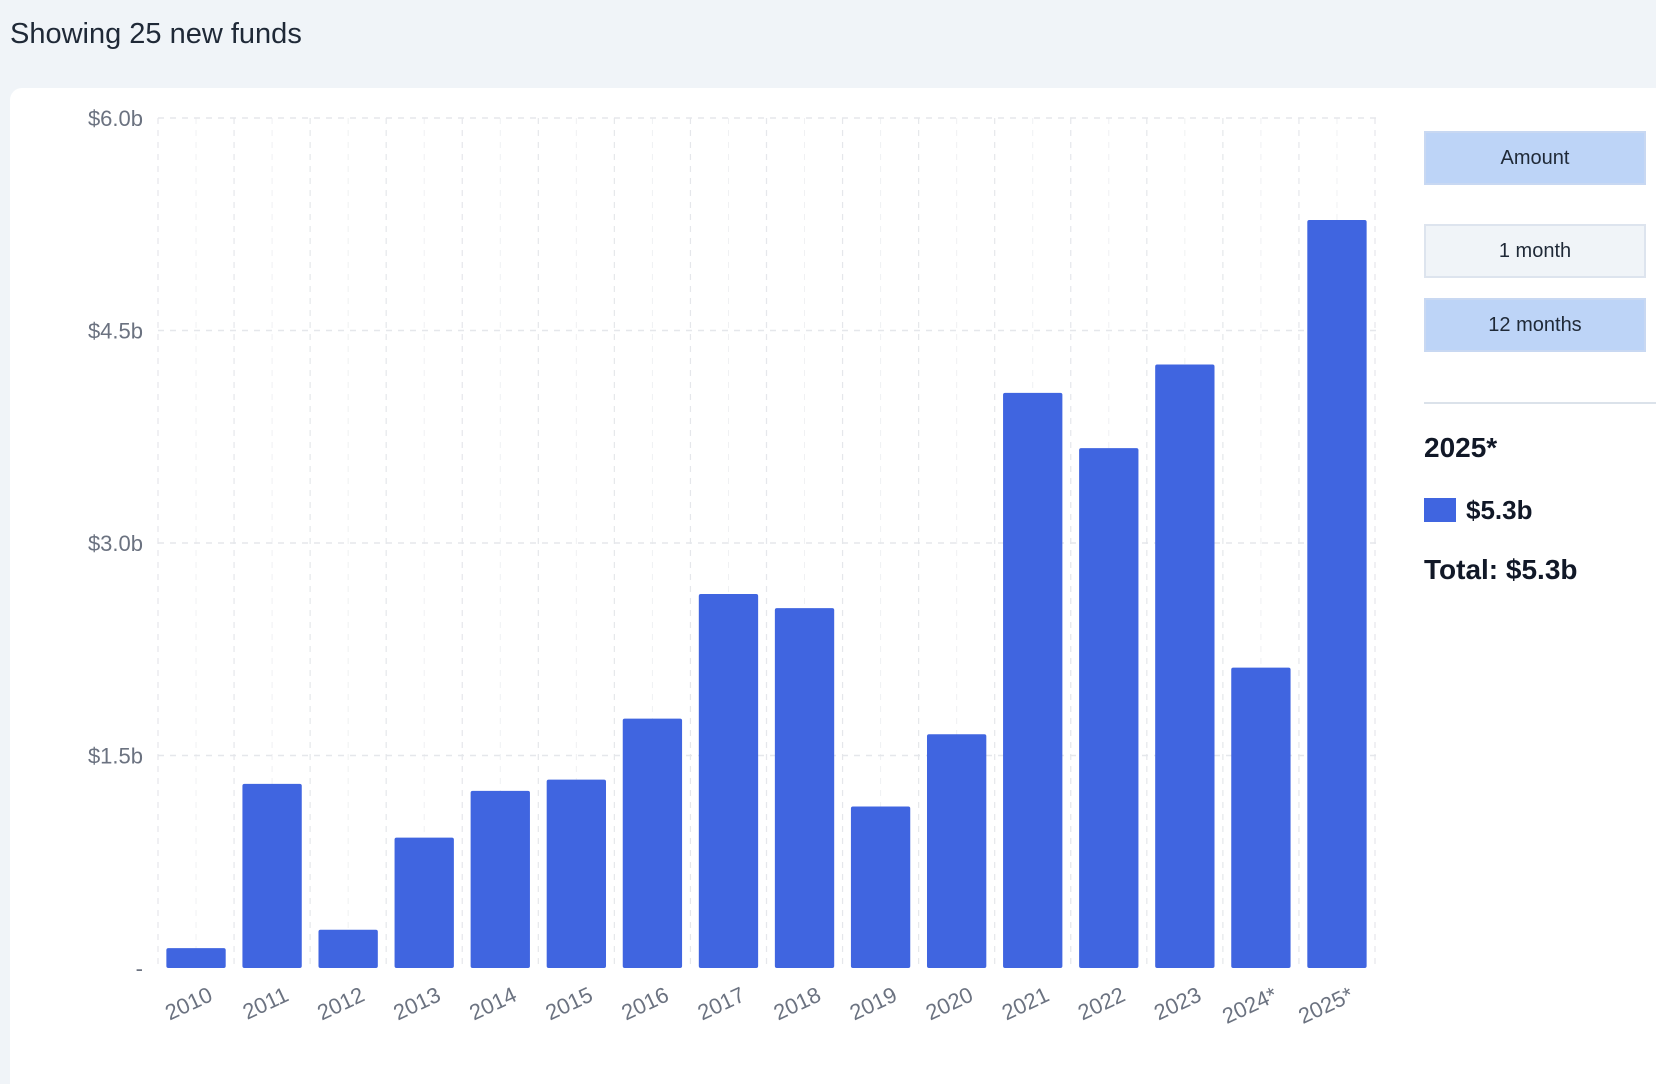 This screenshot has height=1084, width=1656. What do you see at coordinates (1033, 680) in the screenshot?
I see `bar-2021` at bounding box center [1033, 680].